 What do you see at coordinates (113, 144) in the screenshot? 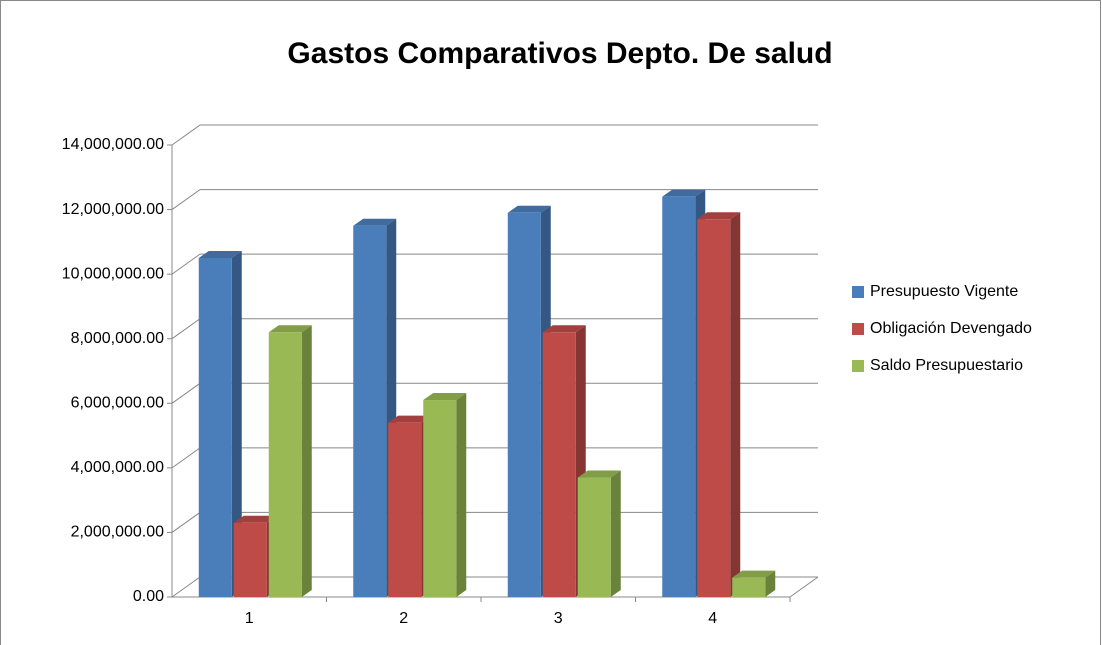
I see `y-tick-label: 14,000,000.00` at bounding box center [113, 144].